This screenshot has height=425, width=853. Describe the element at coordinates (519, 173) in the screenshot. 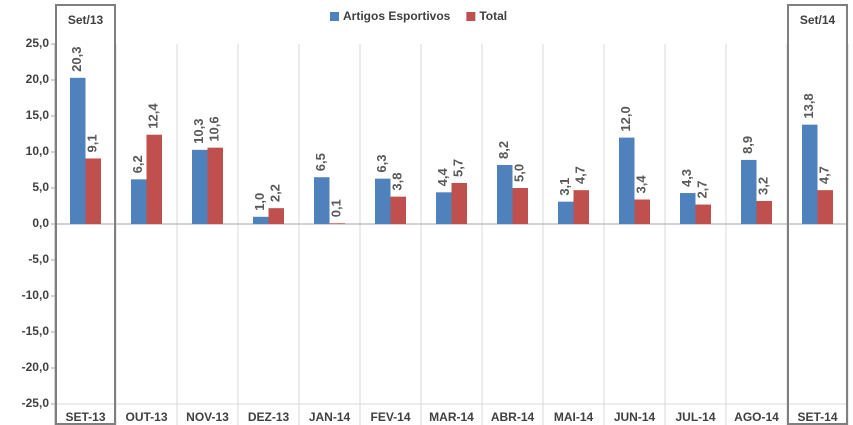

I see `value-label: 5,0` at that location.